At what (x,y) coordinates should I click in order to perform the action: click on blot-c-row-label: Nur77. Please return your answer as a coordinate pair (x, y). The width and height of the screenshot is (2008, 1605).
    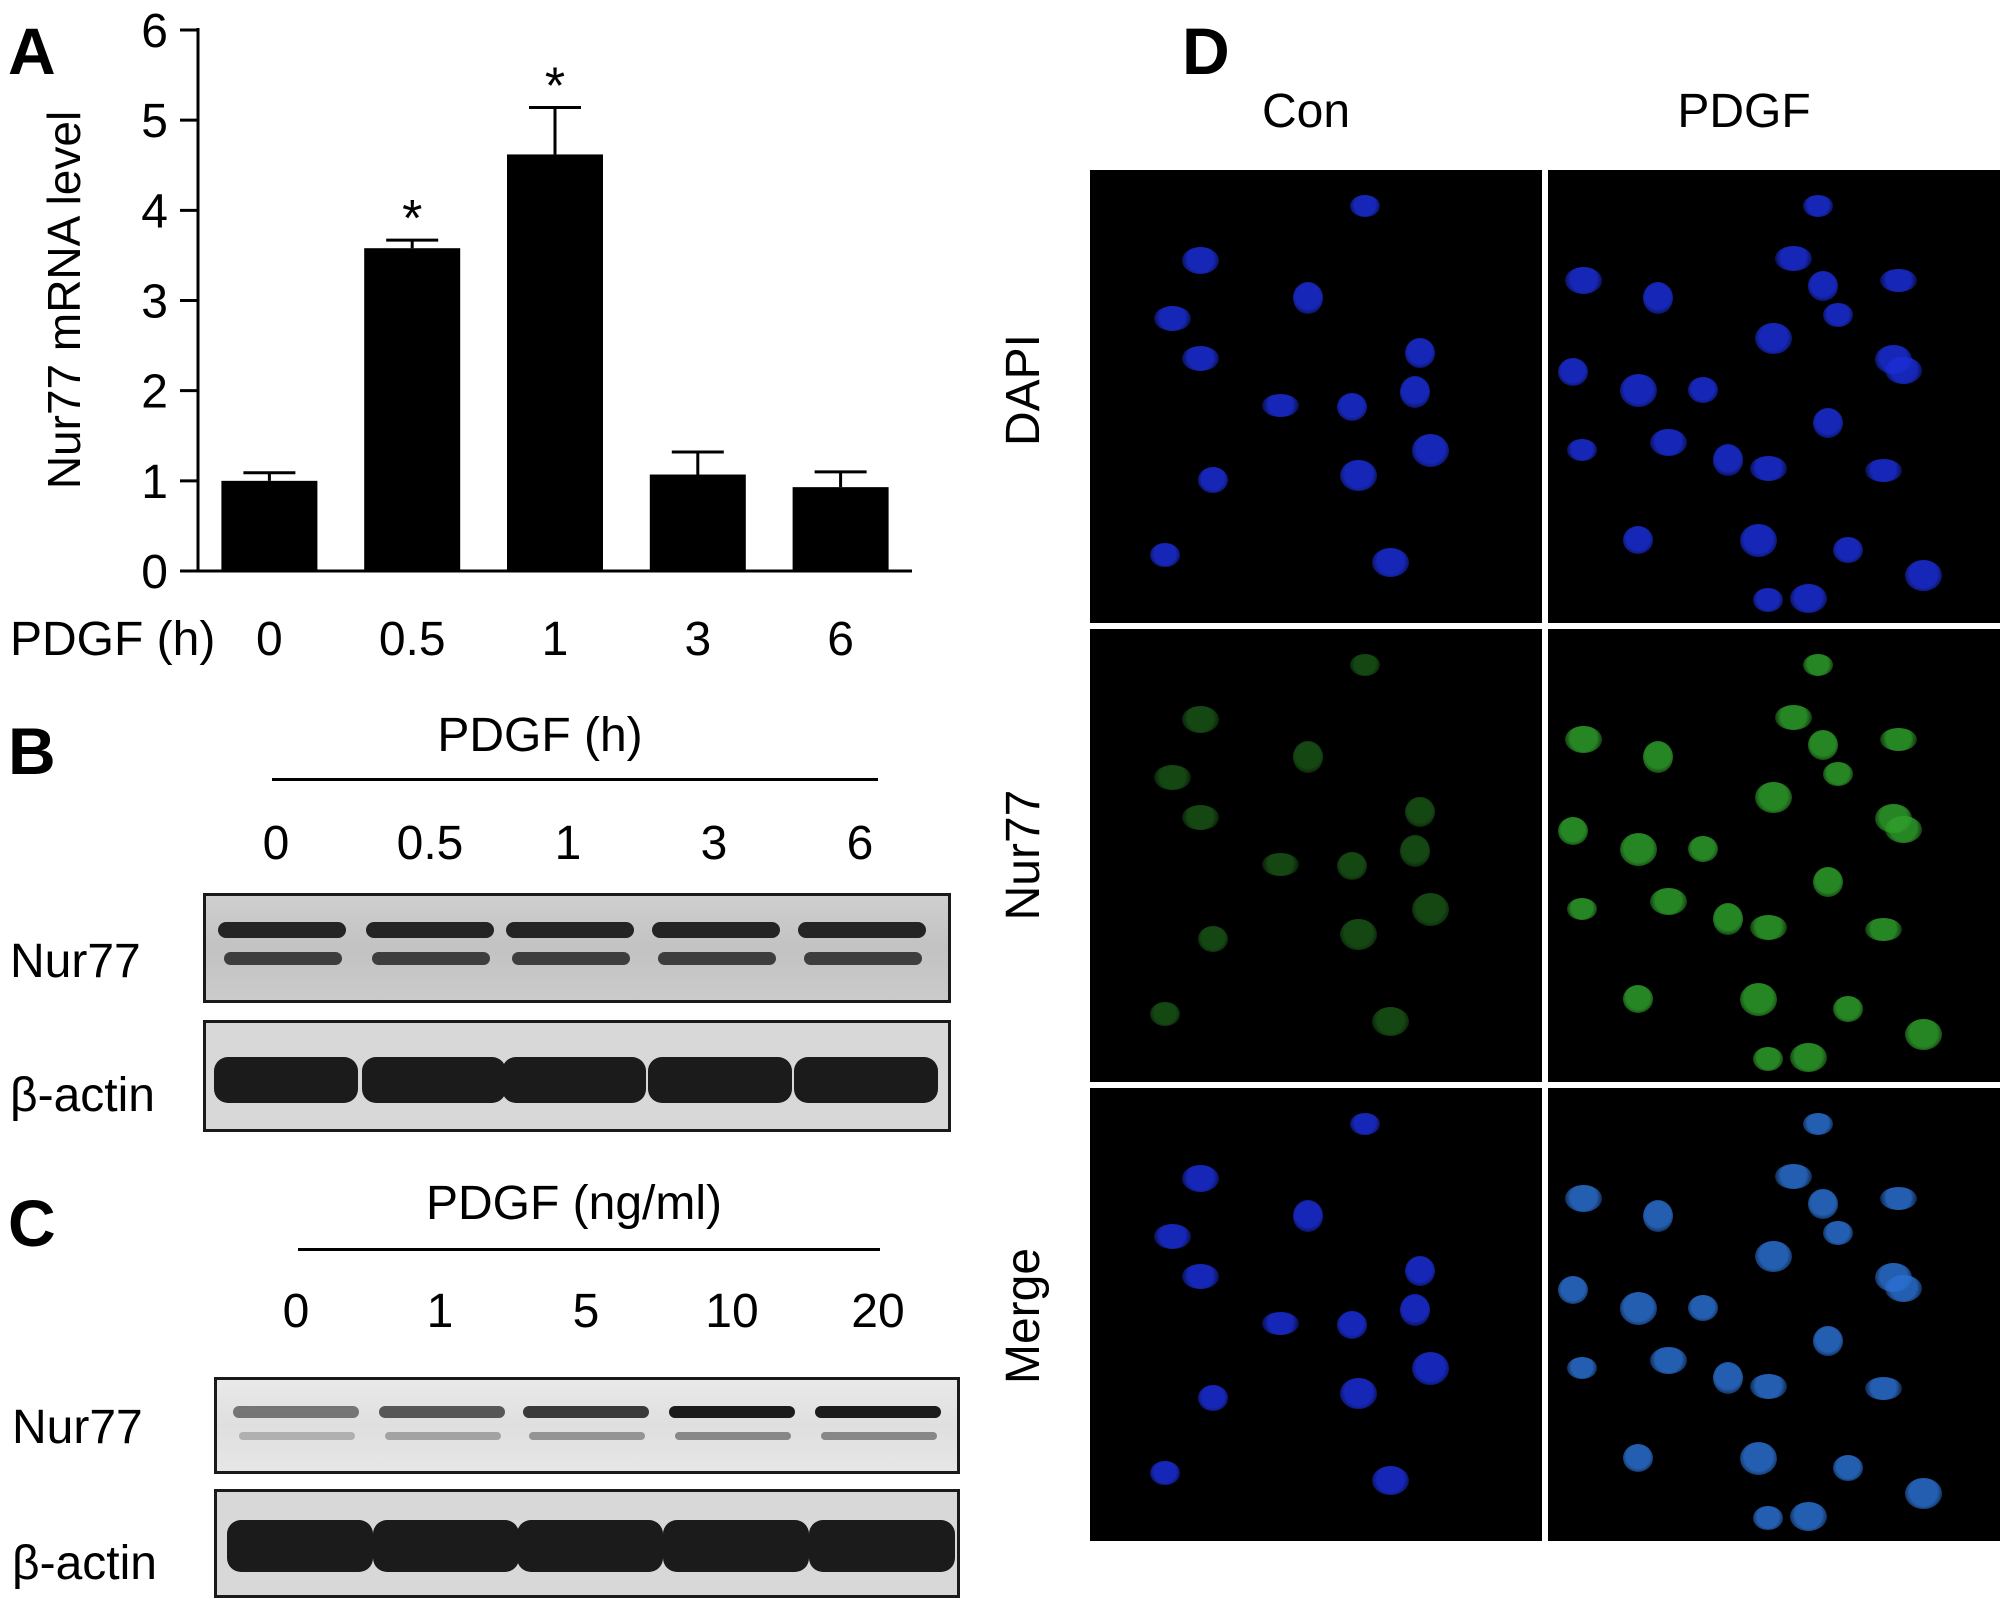
    Looking at the image, I should click on (77, 1427).